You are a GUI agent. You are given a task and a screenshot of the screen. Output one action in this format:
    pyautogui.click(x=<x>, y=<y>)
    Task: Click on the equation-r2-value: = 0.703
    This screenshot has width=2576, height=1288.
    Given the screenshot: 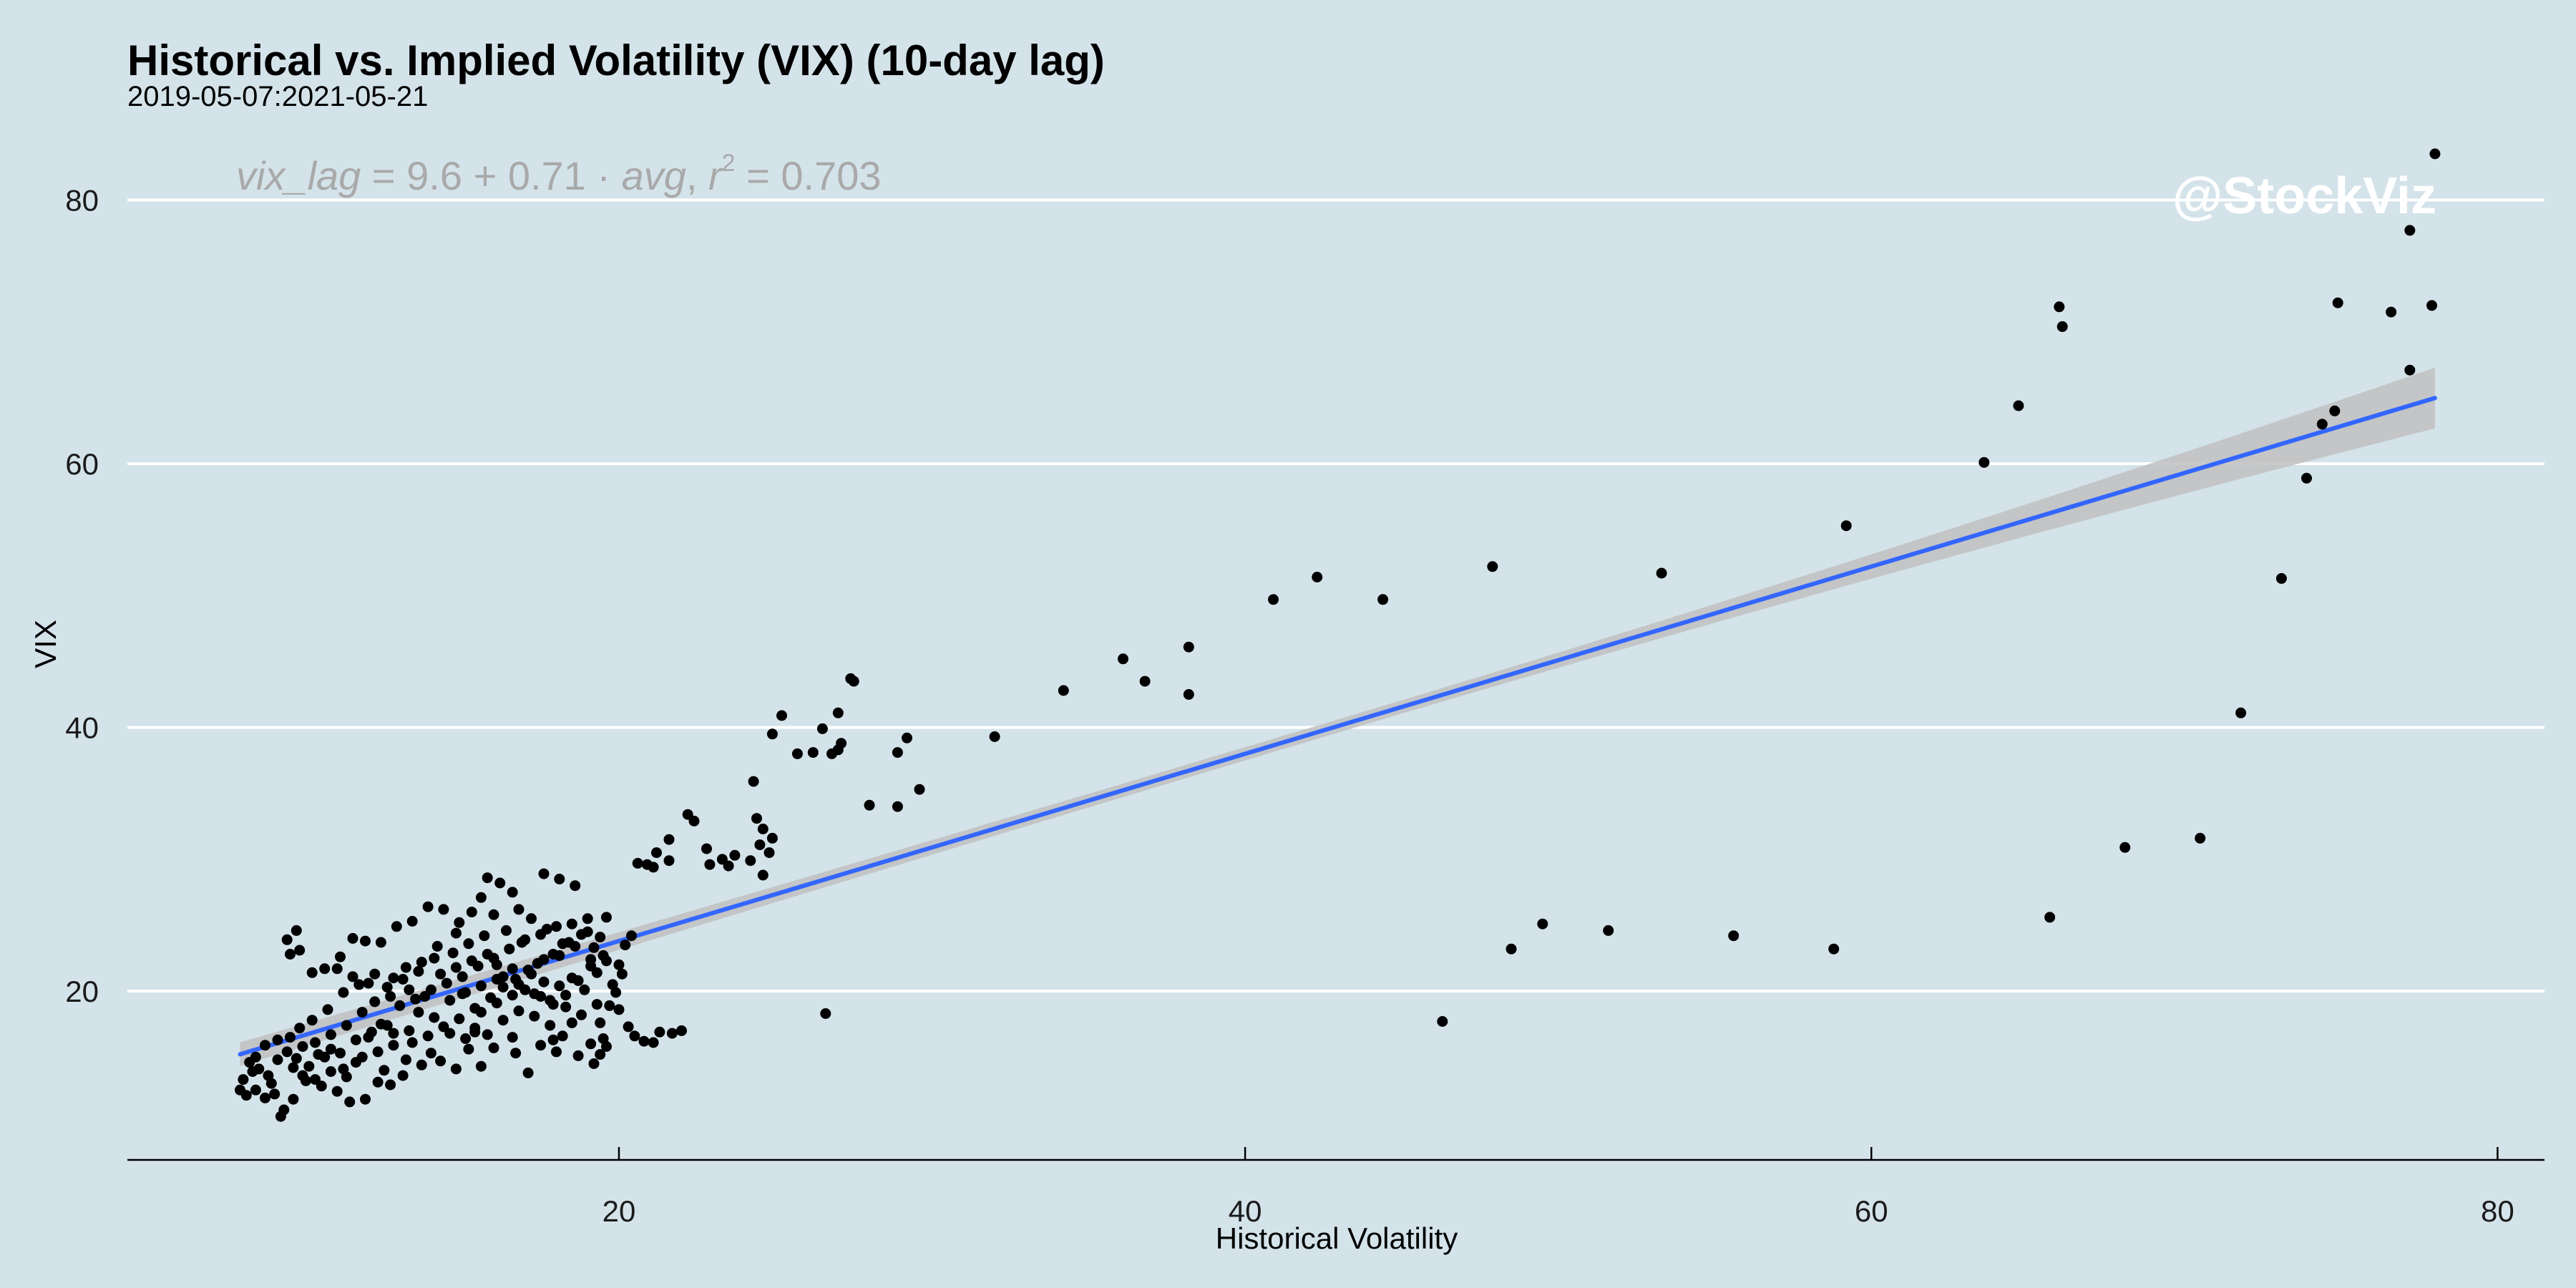 What is the action you would take?
    pyautogui.click(x=809, y=175)
    